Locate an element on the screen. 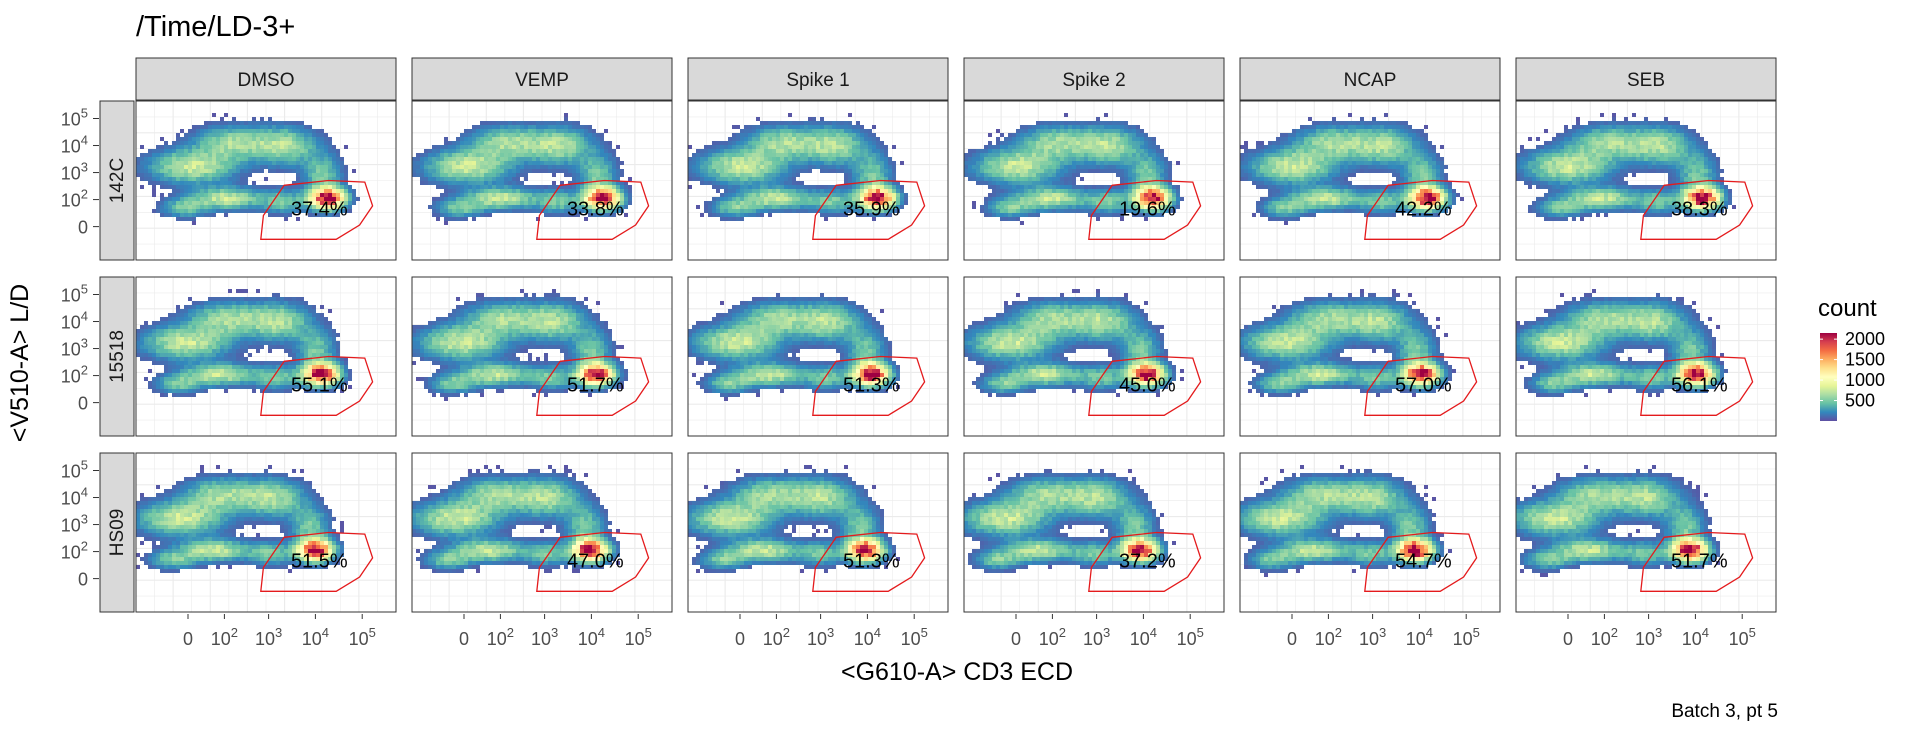 Image resolution: width=1920 pixels, height=737 pixels. gate-percent-label: 19.6% is located at coordinates (1147, 209).